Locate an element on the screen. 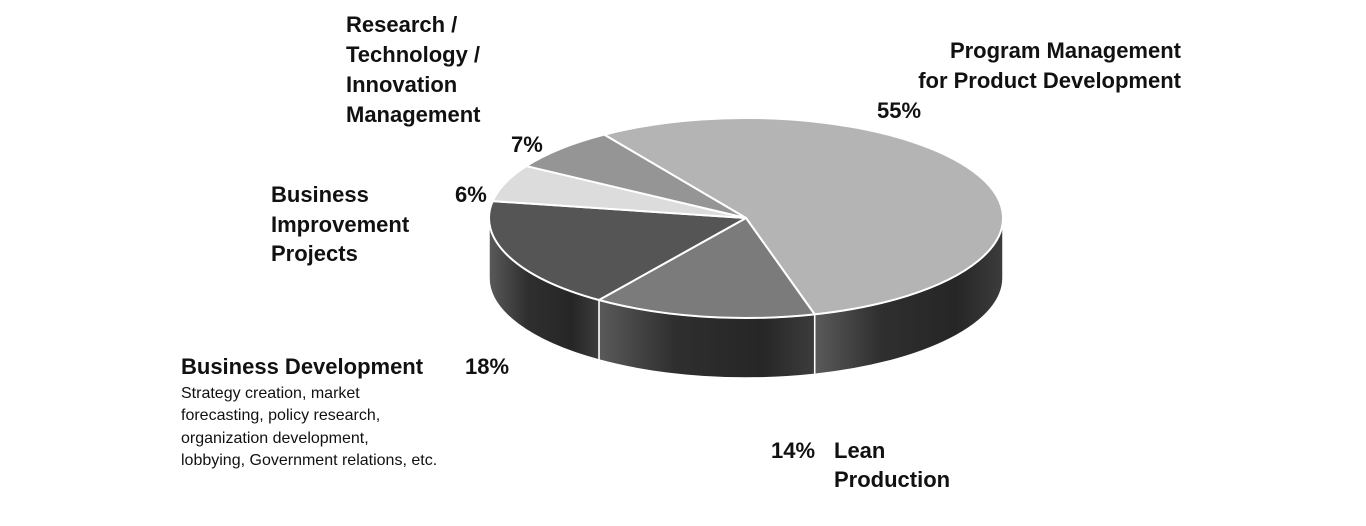 Image resolution: width=1366 pixels, height=526 pixels. label-research-value: 7% is located at coordinates (527, 144).